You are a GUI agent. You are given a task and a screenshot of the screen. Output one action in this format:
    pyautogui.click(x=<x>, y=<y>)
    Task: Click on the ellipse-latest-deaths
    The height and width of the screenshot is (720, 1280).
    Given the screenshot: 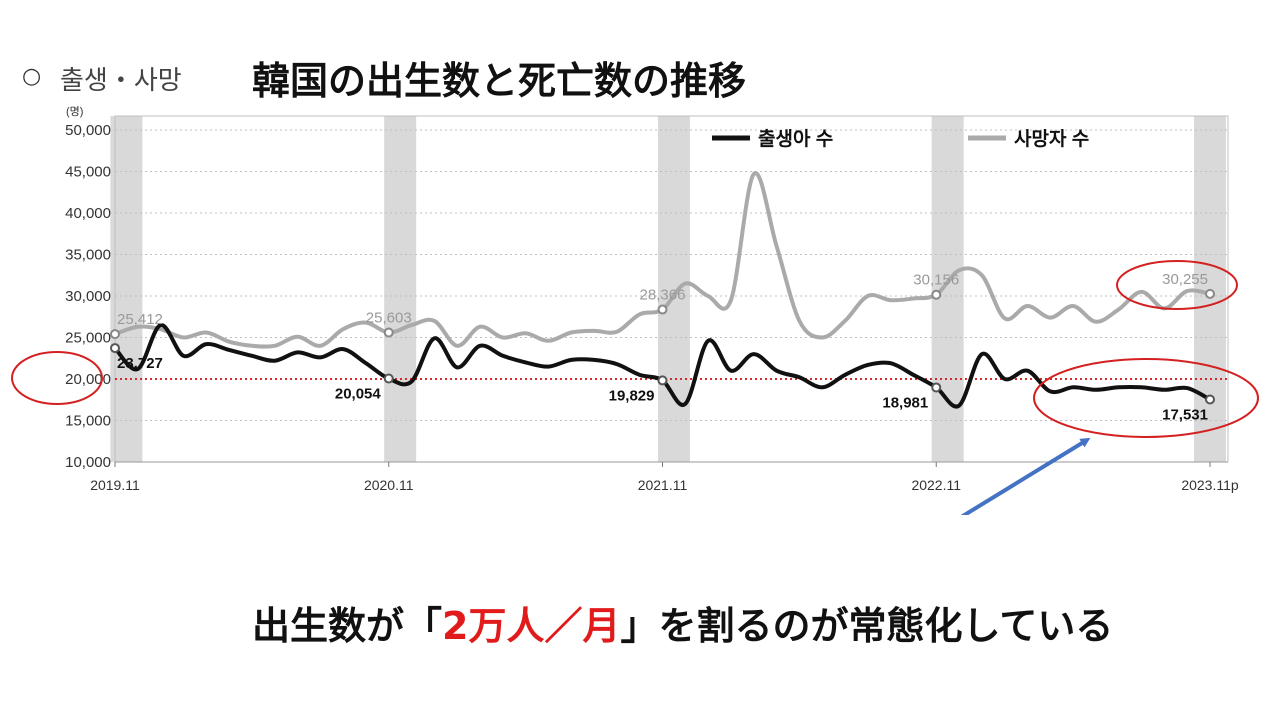 What is the action you would take?
    pyautogui.click(x=1177, y=285)
    